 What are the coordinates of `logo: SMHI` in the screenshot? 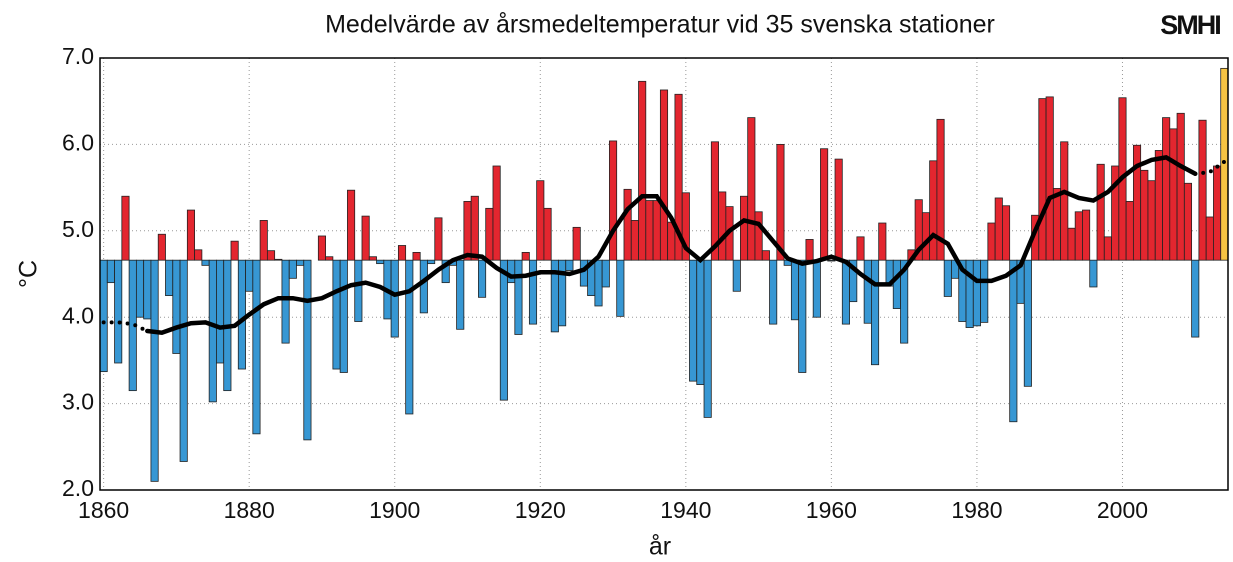 It's located at (1190, 25).